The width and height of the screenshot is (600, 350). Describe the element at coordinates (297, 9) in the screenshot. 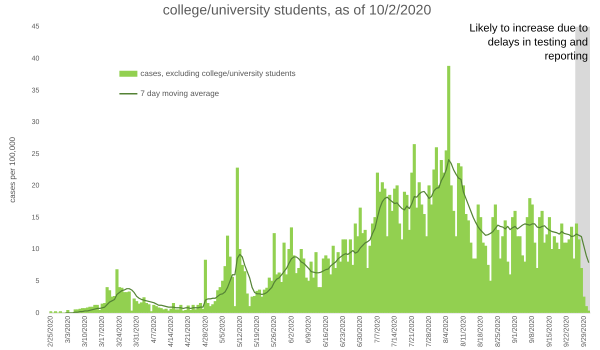

I see `chart-title: college/university students, as of 10/2/2020` at that location.